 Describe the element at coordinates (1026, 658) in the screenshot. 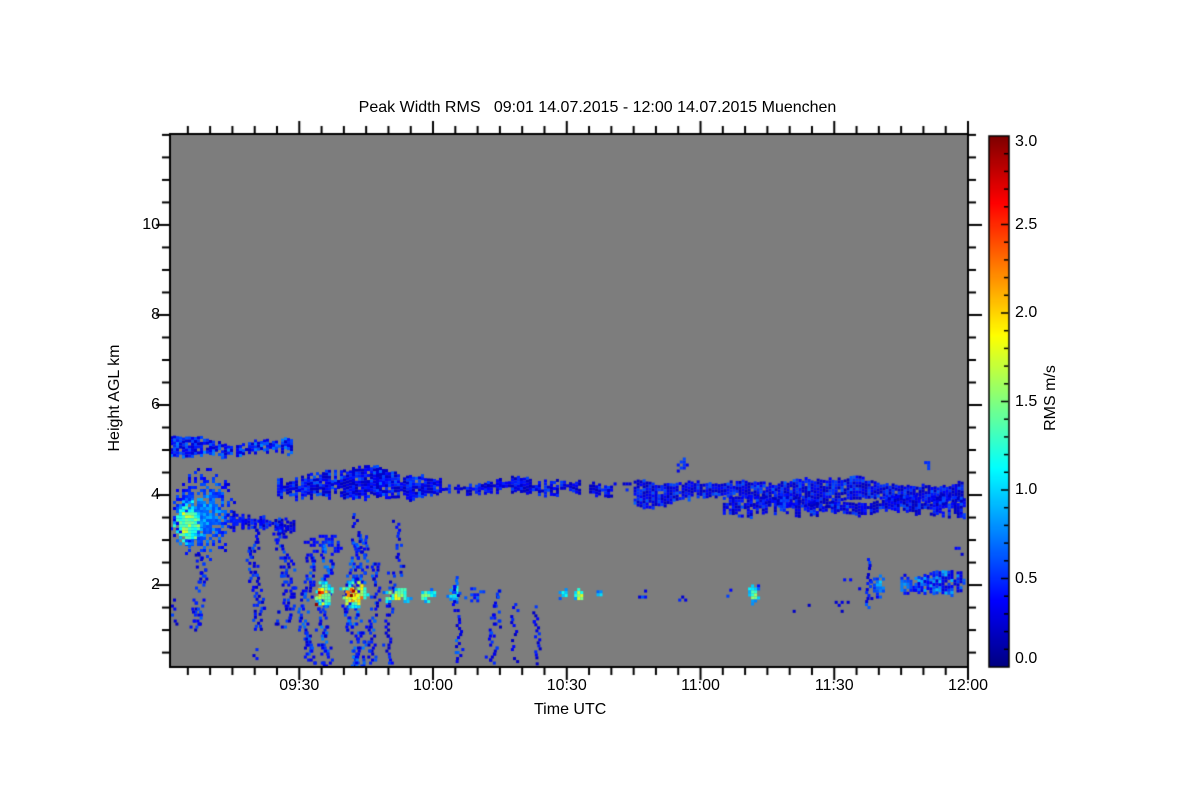

I see `colorbar-tick-label: 0.0` at that location.